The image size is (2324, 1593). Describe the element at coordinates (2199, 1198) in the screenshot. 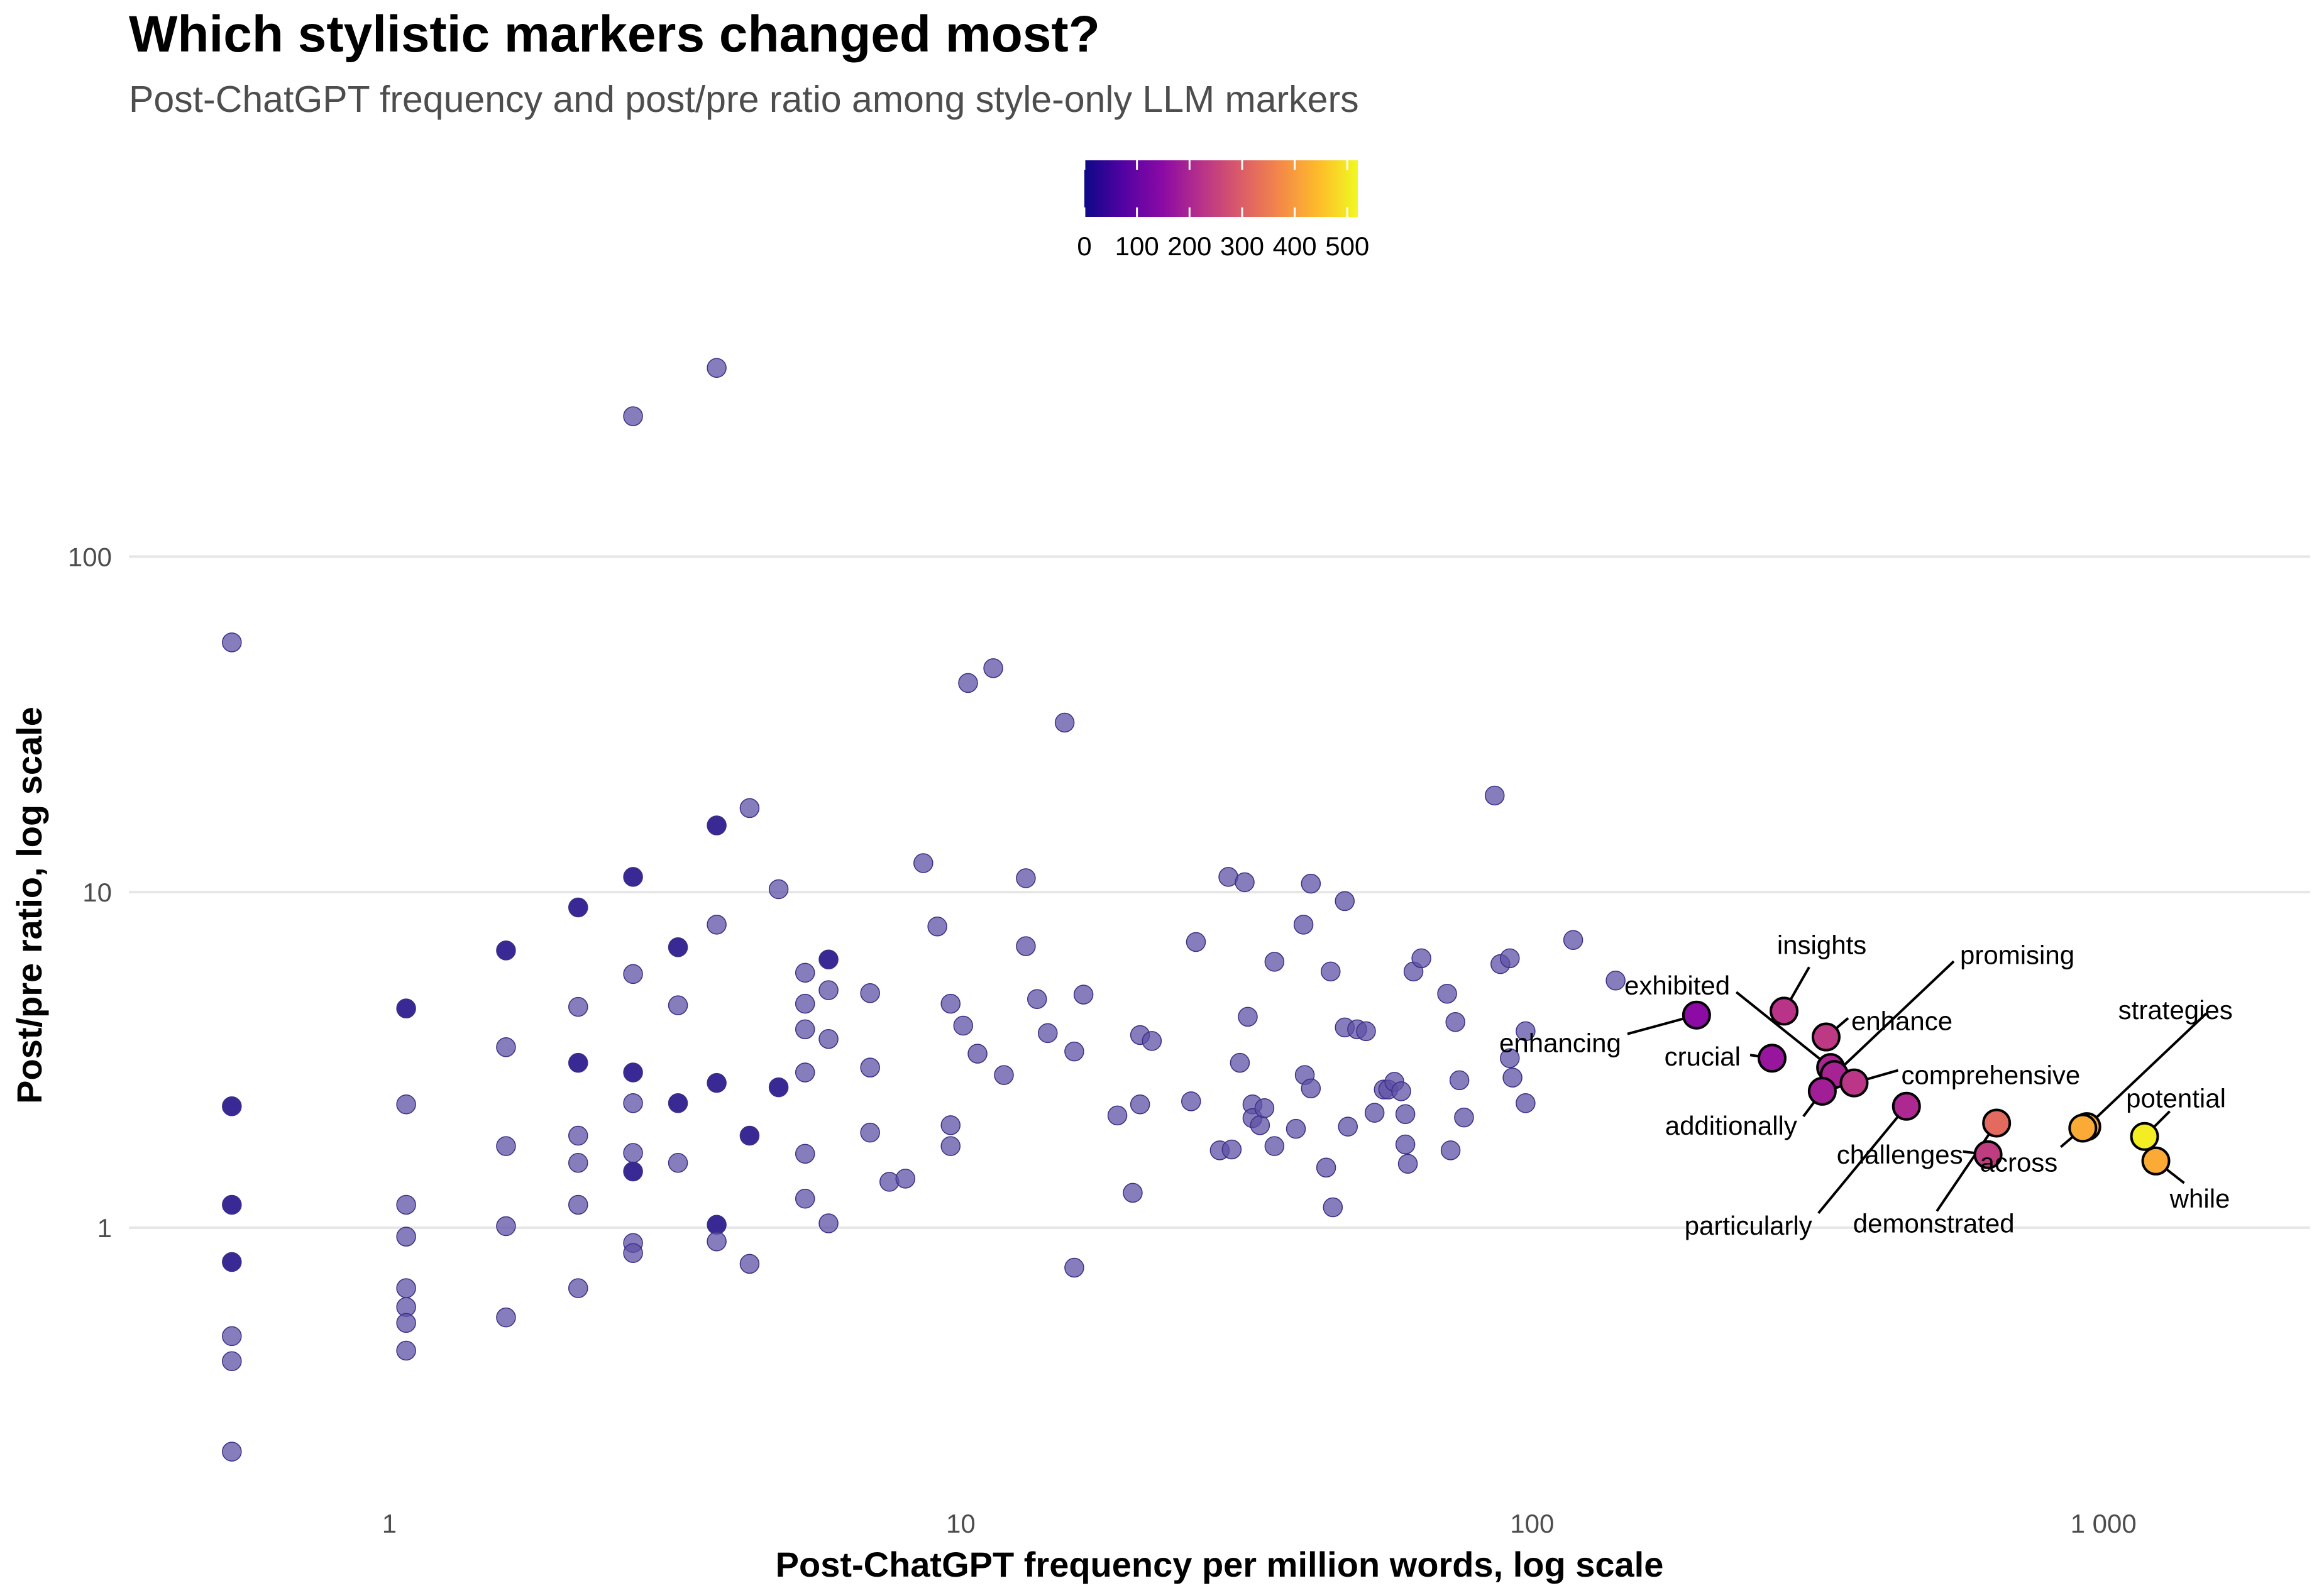

I see `point-label: while` at that location.